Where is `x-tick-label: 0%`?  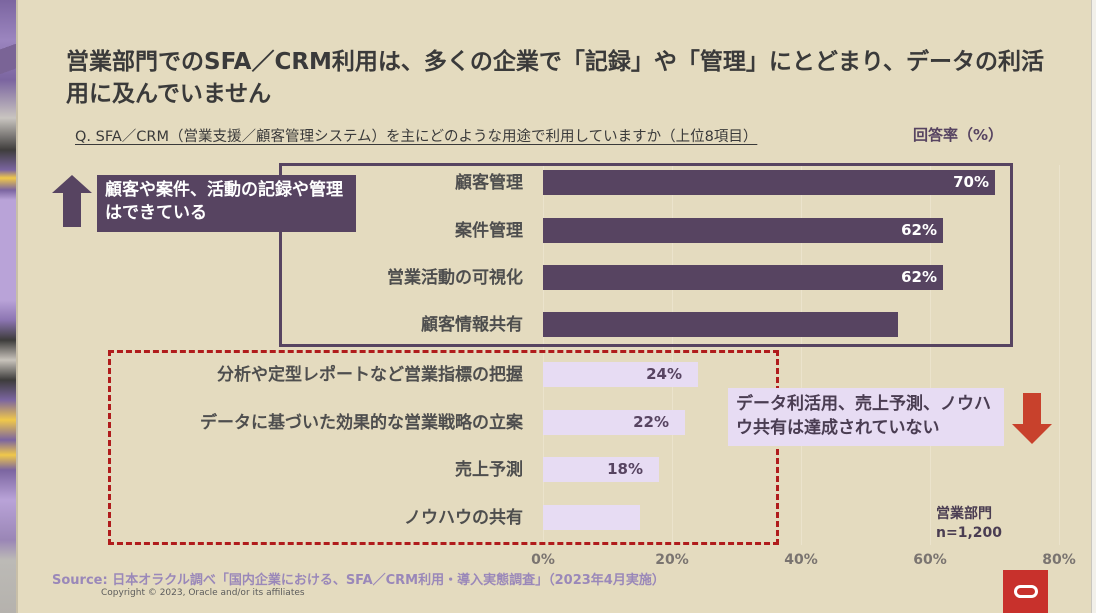
x-tick-label: 0% is located at coordinates (543, 560).